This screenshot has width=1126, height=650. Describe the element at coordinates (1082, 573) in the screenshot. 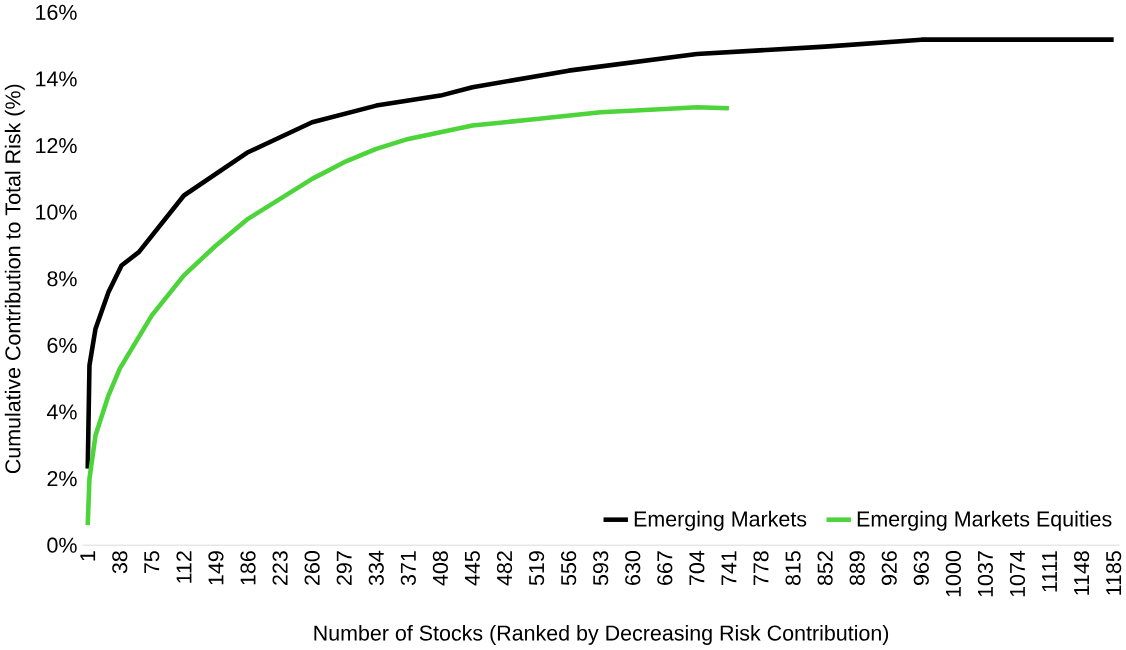

I see `x-tick-label: 1148` at that location.